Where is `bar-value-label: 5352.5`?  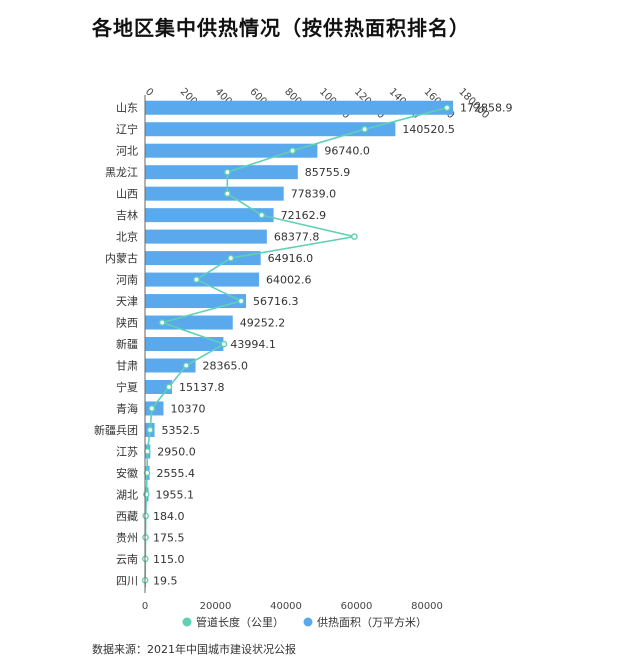 bar-value-label: 5352.5 is located at coordinates (181, 430).